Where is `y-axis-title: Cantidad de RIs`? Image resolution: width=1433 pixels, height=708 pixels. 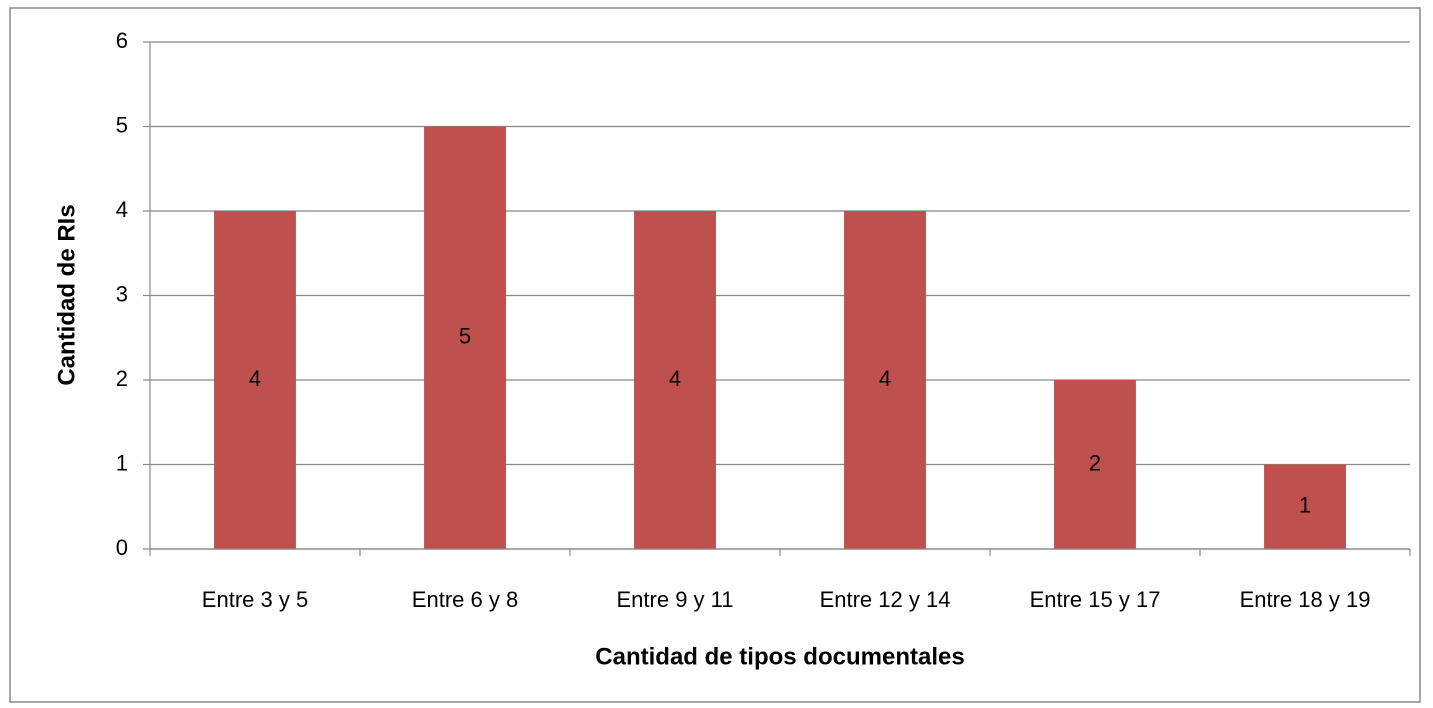
y-axis-title: Cantidad de RIs is located at coordinates (66, 294).